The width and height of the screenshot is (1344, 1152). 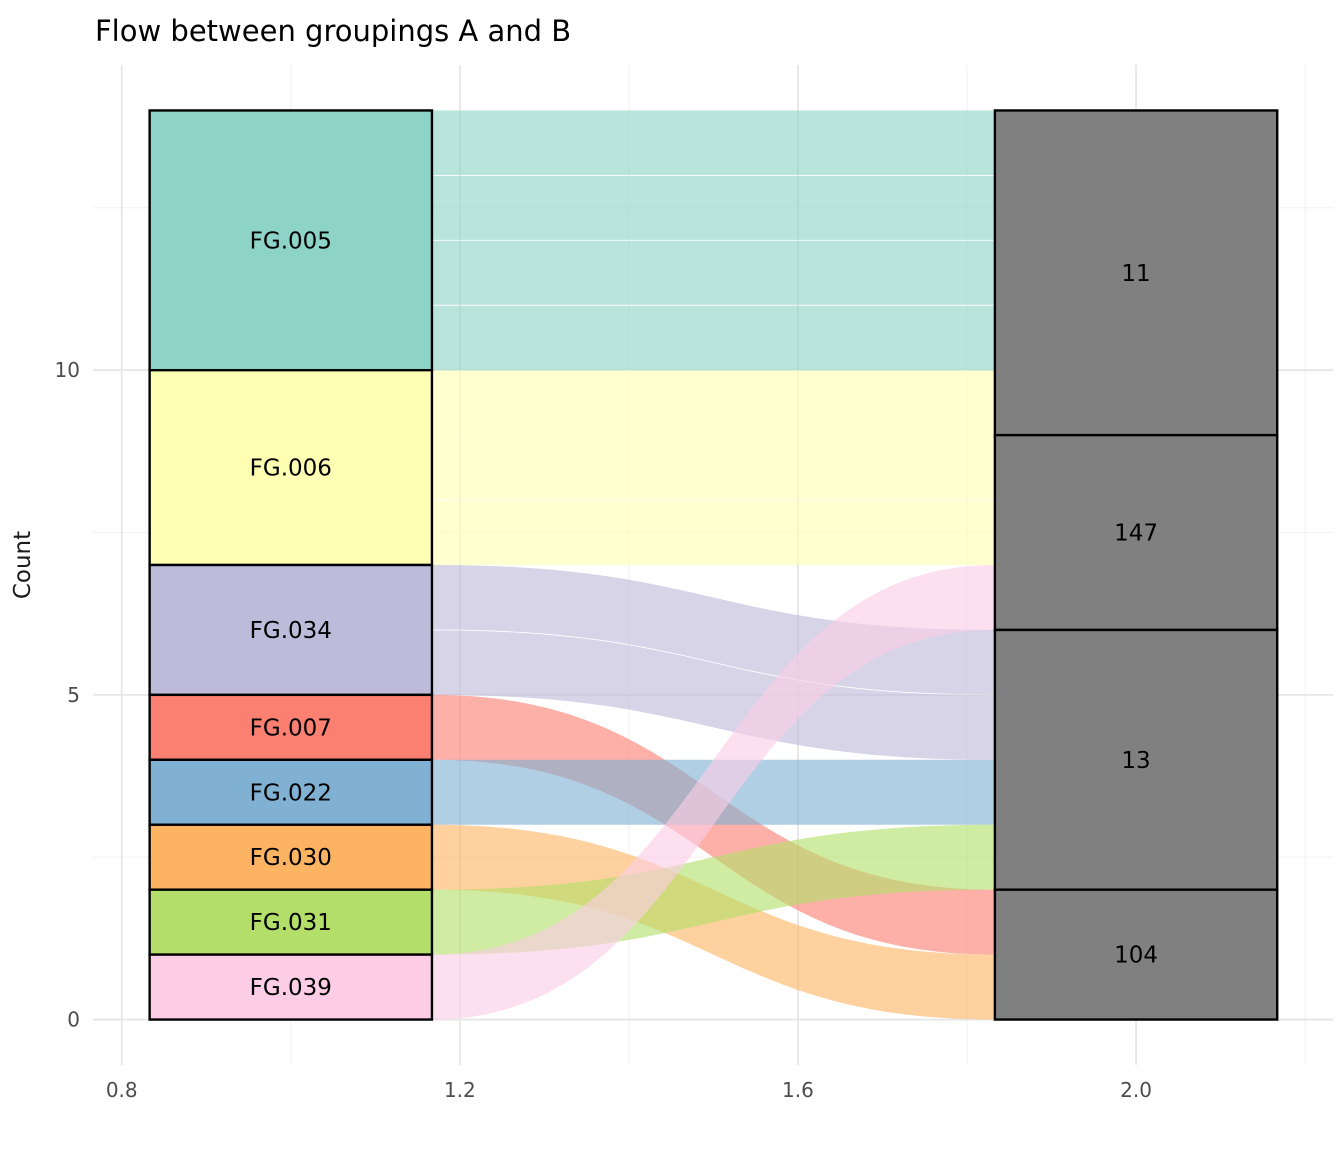 What do you see at coordinates (713, 695) in the screenshot?
I see `flow-FG.034-13` at bounding box center [713, 695].